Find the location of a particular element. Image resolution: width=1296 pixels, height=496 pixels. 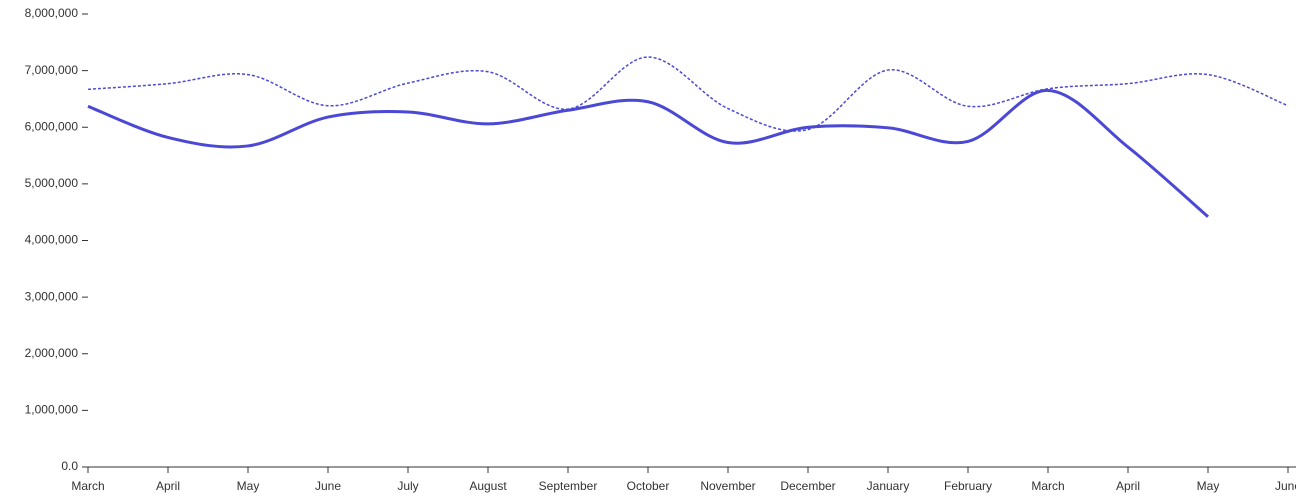

y-tick-label: 2,000,000 is located at coordinates (52, 353).